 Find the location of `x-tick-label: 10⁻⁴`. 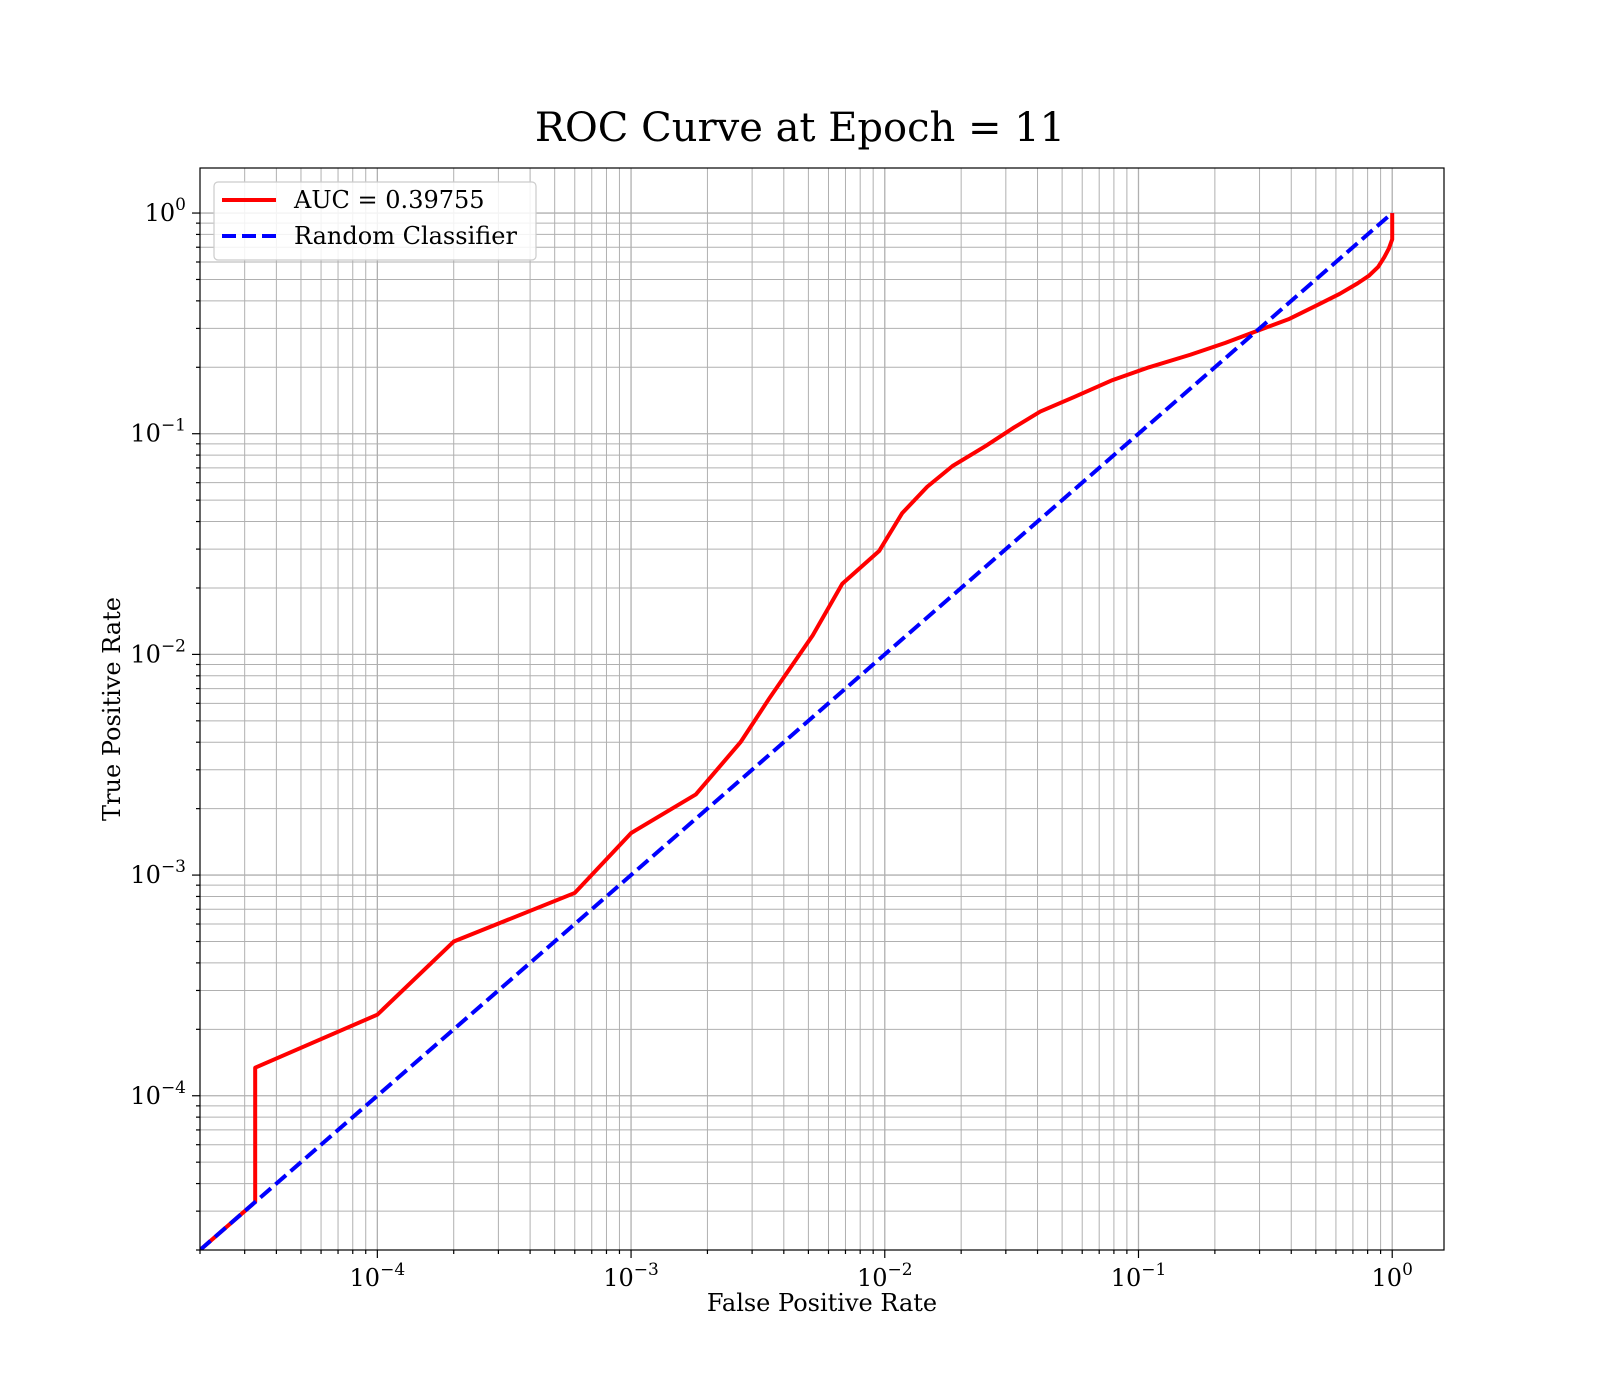

x-tick-label: 10⁻⁴ is located at coordinates (378, 1276).